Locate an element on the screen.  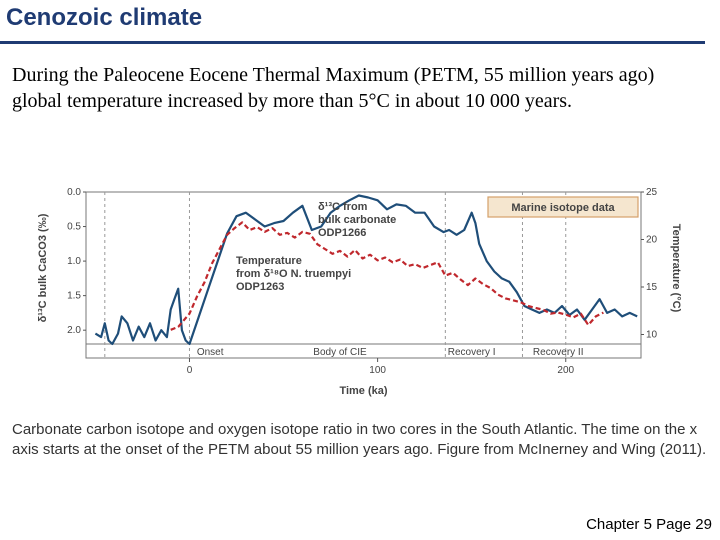
series-label-carbon-3: ODP1266 is located at coordinates (342, 233).